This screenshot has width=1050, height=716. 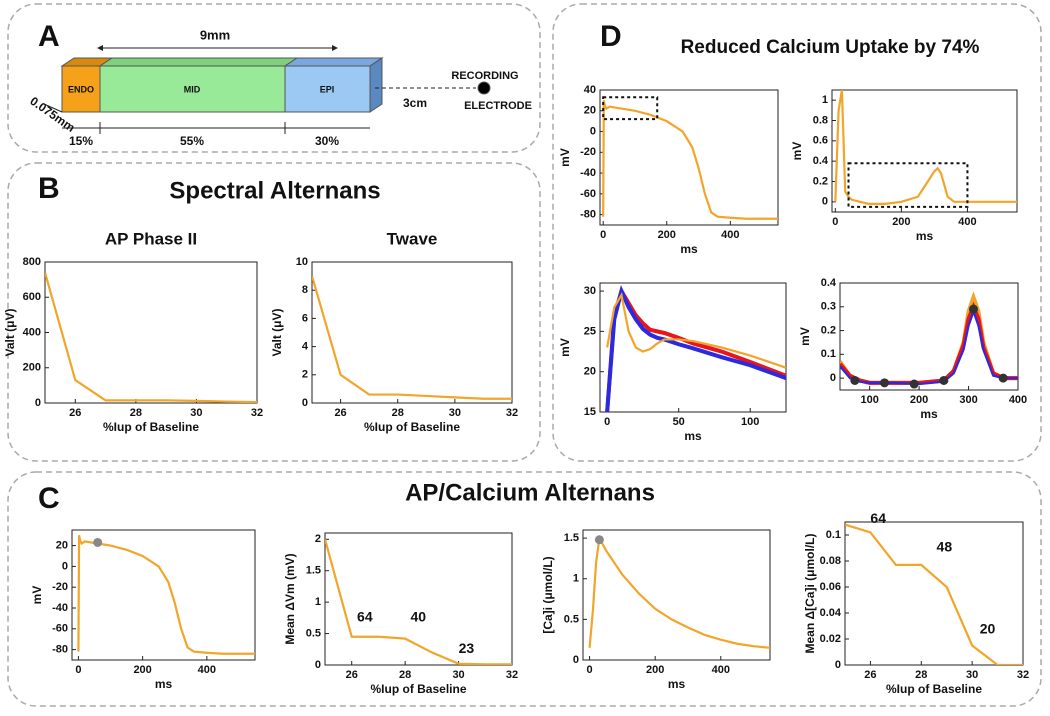 I want to click on panel-label: D, so click(x=611, y=36).